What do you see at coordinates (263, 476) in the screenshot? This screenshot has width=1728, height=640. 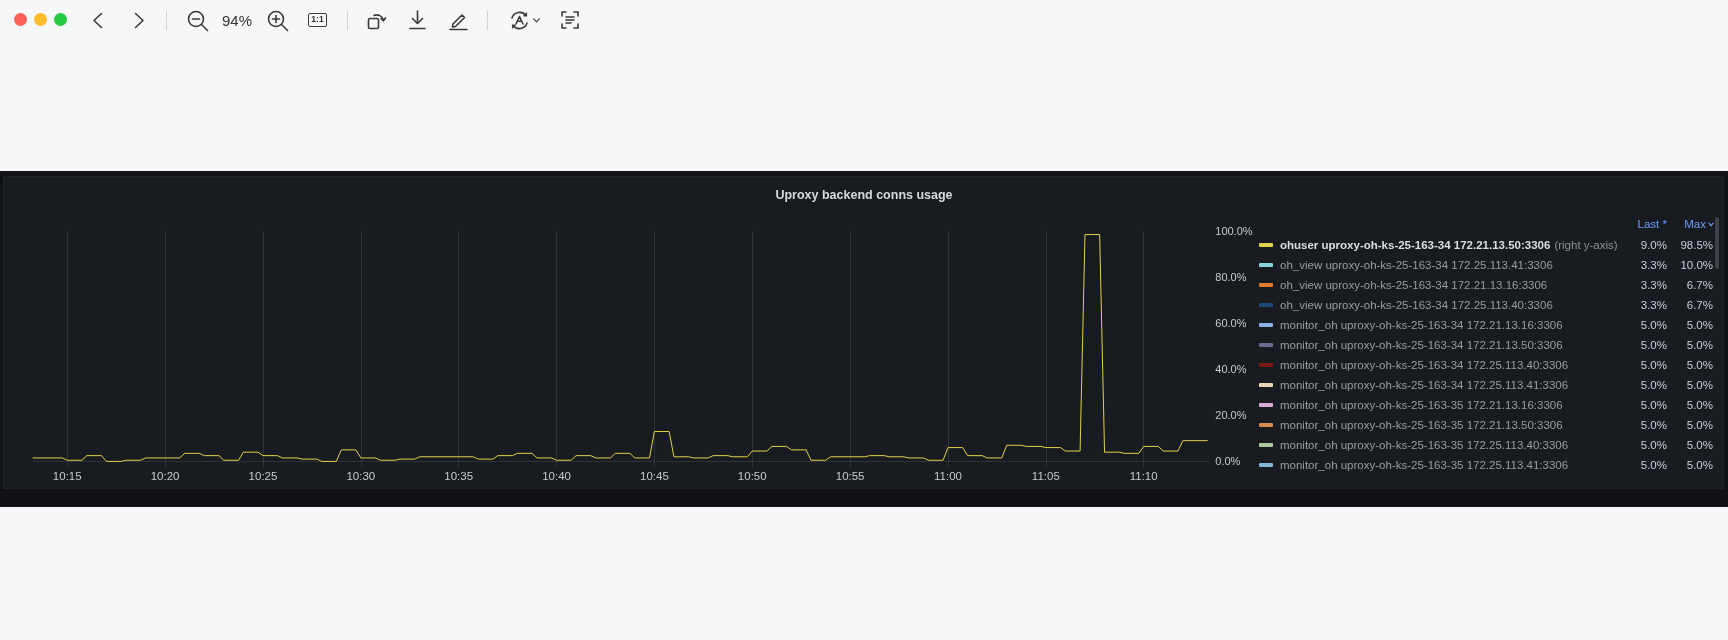 I see `x-tick-label: 10:25` at bounding box center [263, 476].